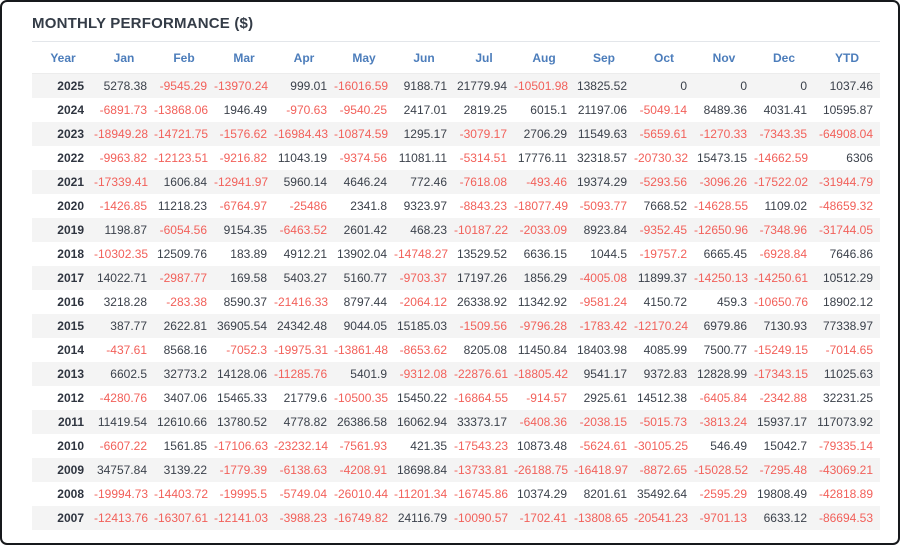  Describe the element at coordinates (485, 110) in the screenshot. I see `value-cell: 2819.25` at that location.